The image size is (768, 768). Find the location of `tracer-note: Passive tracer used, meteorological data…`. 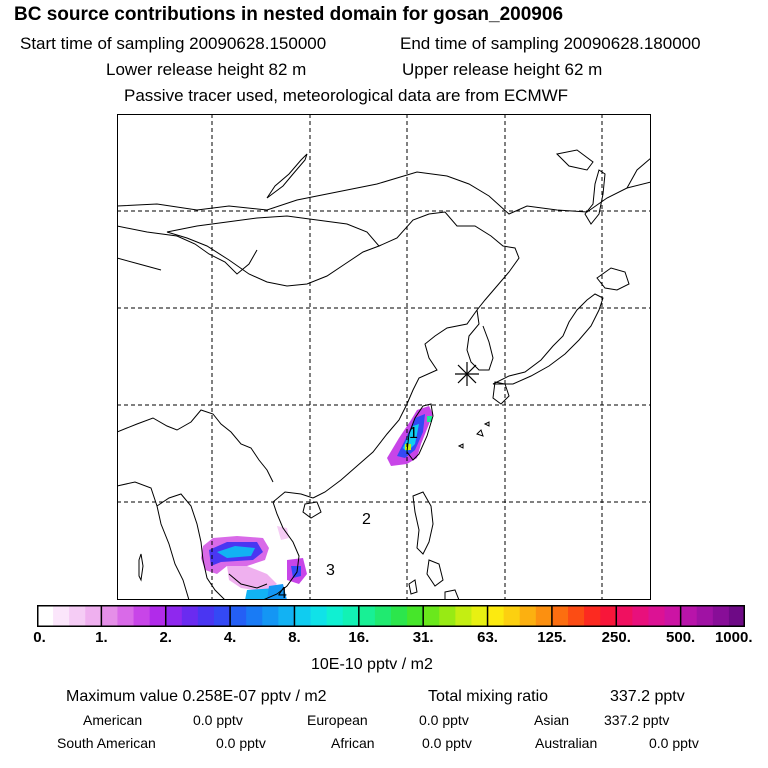

tracer-note: Passive tracer used, meteorological data… is located at coordinates (346, 95).